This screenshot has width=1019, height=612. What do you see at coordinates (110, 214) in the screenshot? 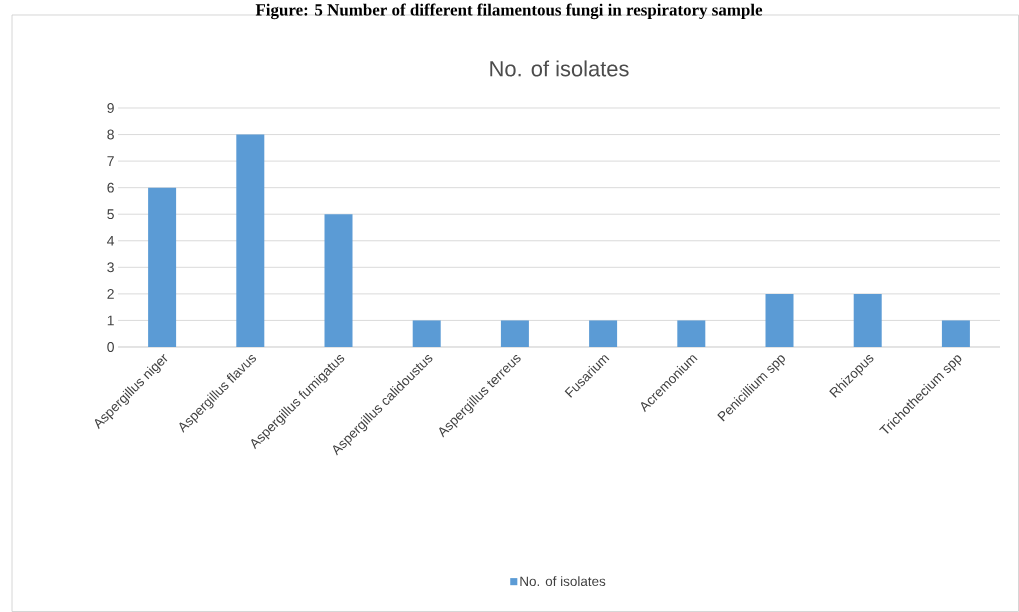
I see `y-tick-label: 5` at bounding box center [110, 214].